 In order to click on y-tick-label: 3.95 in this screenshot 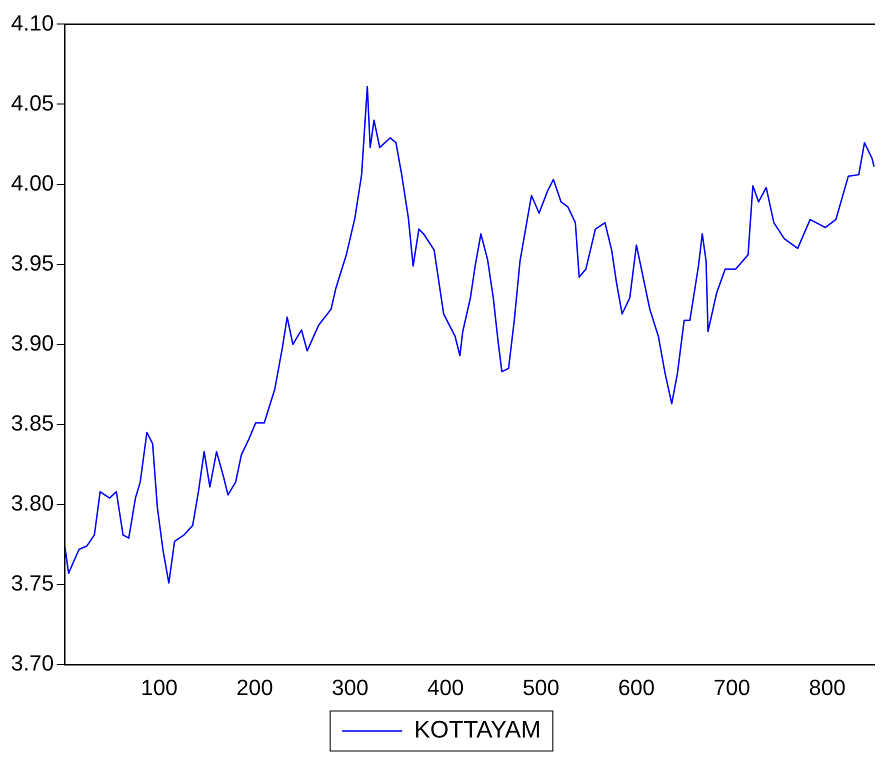, I will do `click(32, 263)`.